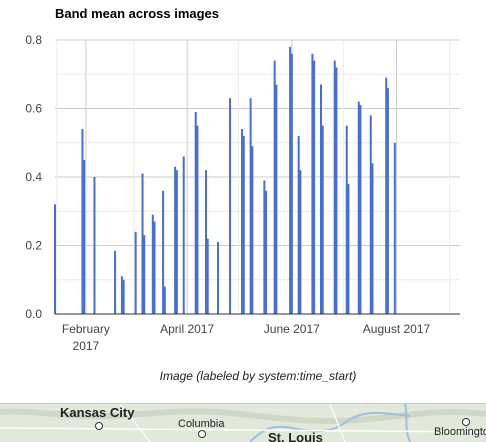 This screenshot has width=486, height=442. I want to click on city-label-columbia: Columbia, so click(201, 424).